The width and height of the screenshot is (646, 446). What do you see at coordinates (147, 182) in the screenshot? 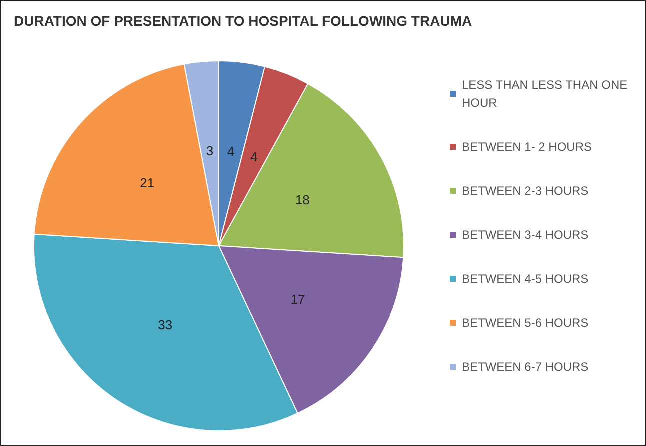
I see `data-label: 21` at bounding box center [147, 182].